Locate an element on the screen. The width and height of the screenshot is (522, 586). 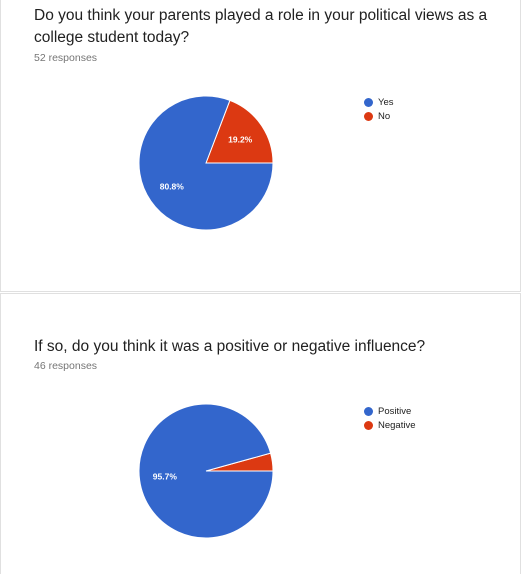
pie-chart: 95.7% is located at coordinates (206, 471).